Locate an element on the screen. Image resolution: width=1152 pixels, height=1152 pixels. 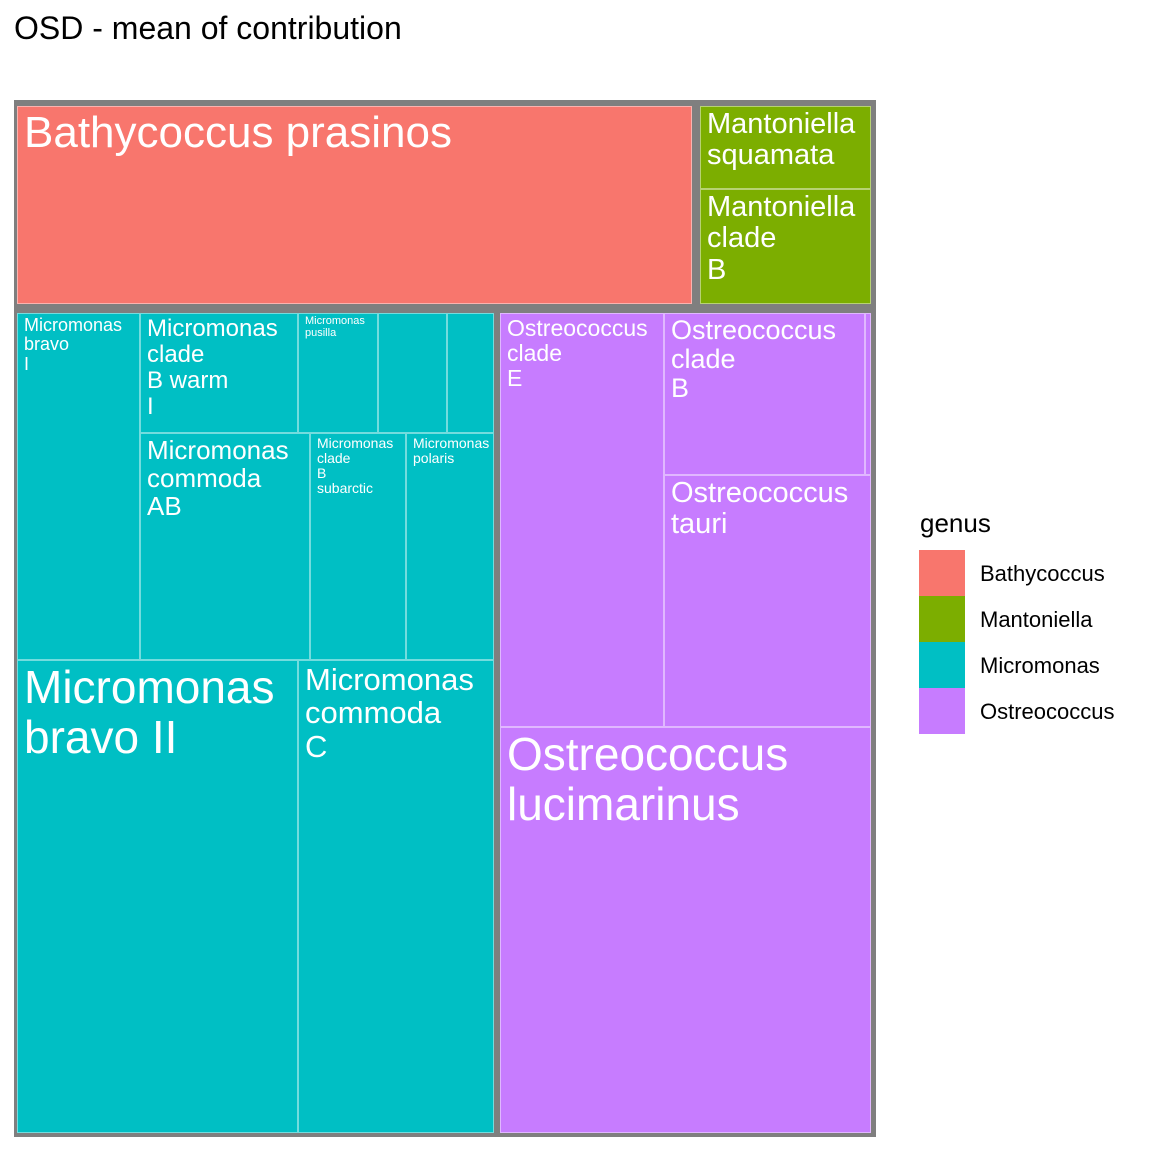
treemap-tile-micromonas-polaris: Micromonas polaris is located at coordinates (450, 546).